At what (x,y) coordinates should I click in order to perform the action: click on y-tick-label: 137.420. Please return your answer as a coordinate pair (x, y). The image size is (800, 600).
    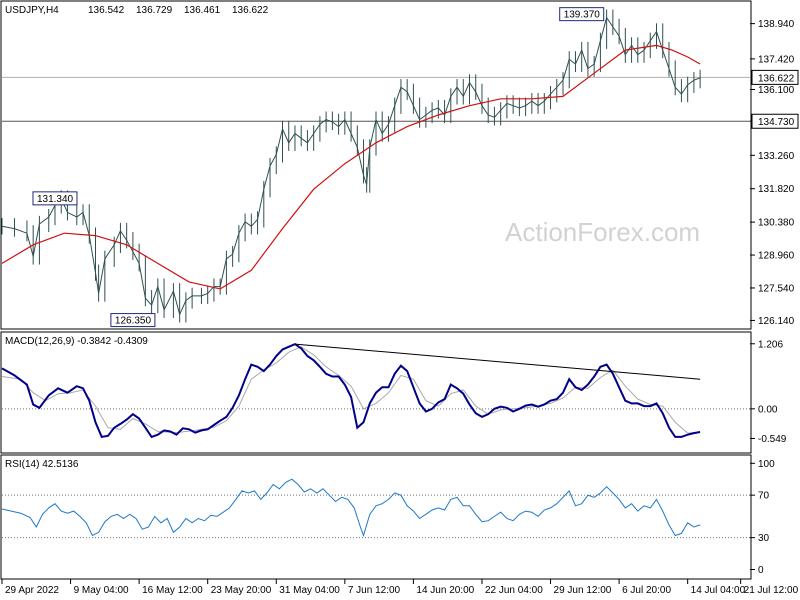
    Looking at the image, I should click on (776, 59).